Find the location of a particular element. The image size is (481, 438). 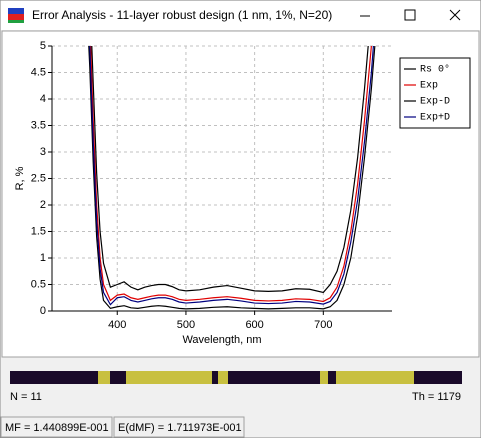

y-tick-label: 0 is located at coordinates (43, 311).